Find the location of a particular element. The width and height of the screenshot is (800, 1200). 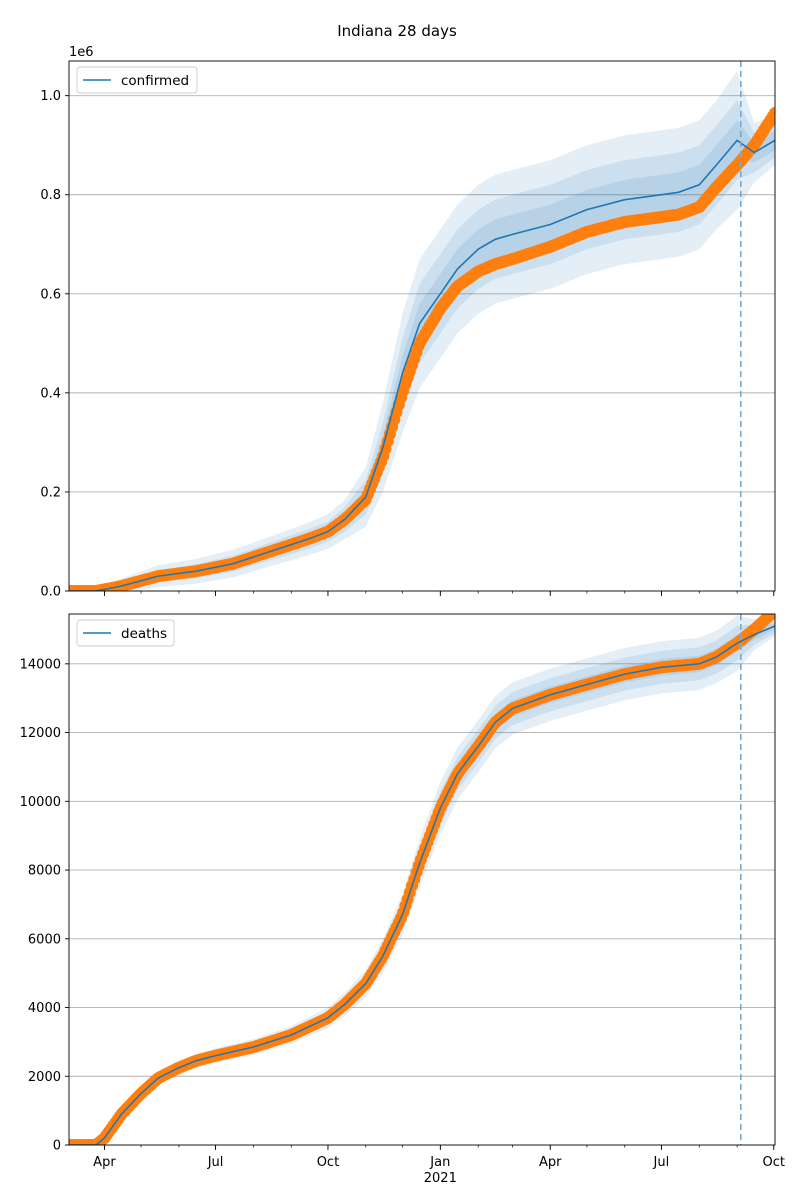

y-tick-label: 0 is located at coordinates (57, 1146).